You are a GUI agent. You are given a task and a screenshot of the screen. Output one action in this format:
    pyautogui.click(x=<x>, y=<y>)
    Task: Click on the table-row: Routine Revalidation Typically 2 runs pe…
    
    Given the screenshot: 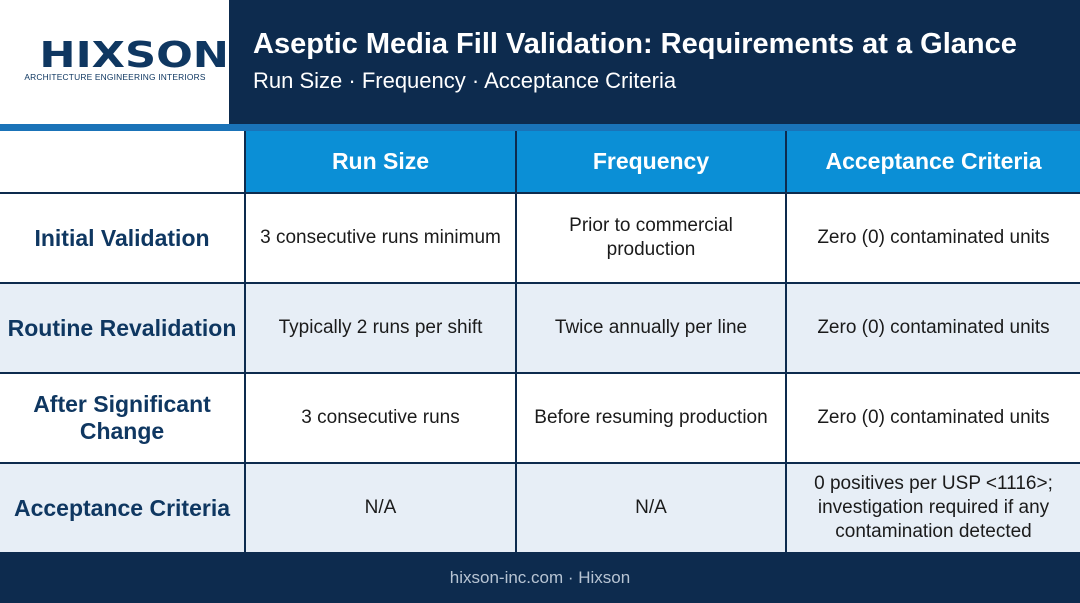 What is the action you would take?
    pyautogui.click(x=540, y=329)
    